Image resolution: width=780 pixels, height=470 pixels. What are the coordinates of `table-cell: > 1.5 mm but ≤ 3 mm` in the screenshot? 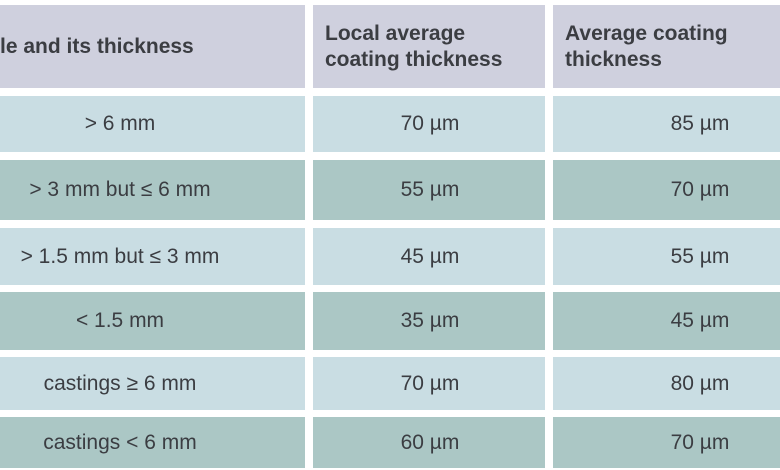 It's located at (152, 256).